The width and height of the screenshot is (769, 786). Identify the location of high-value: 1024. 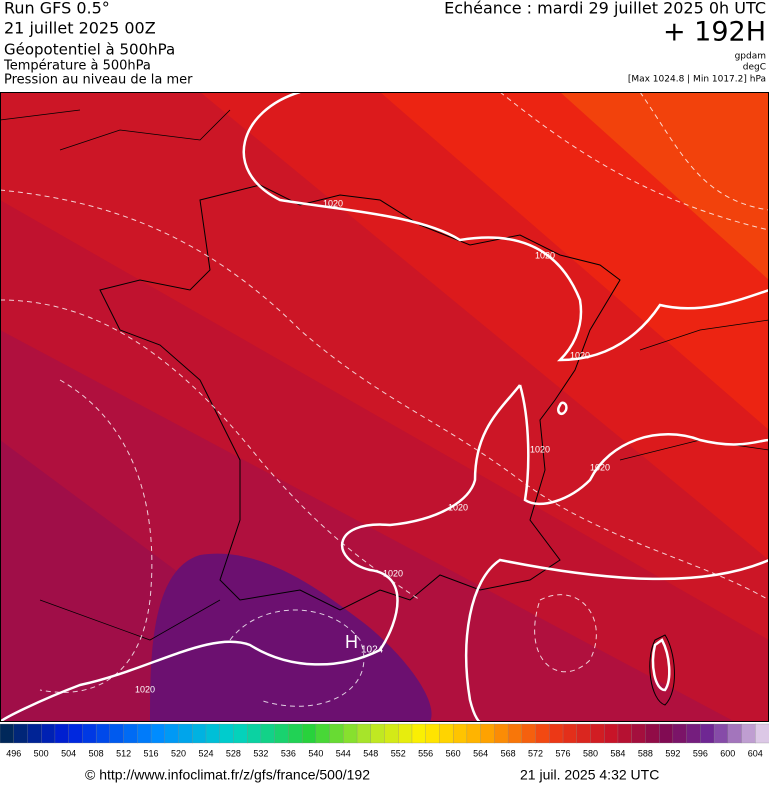
(372, 650).